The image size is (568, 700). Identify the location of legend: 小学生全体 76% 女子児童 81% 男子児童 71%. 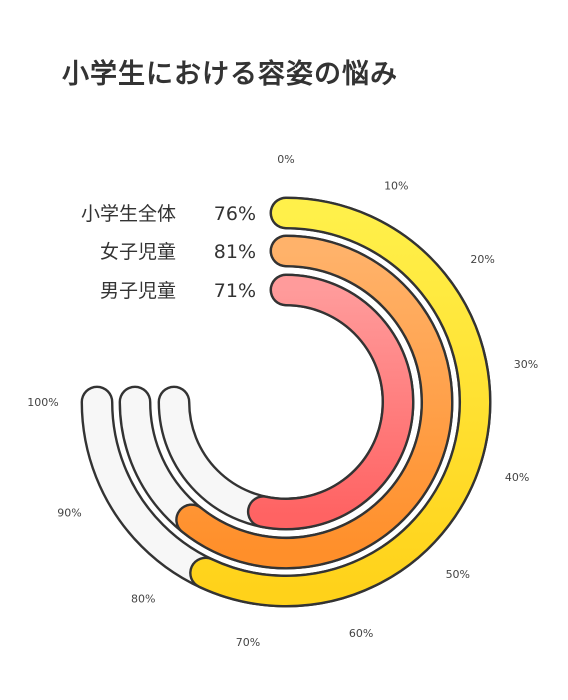
(168, 252).